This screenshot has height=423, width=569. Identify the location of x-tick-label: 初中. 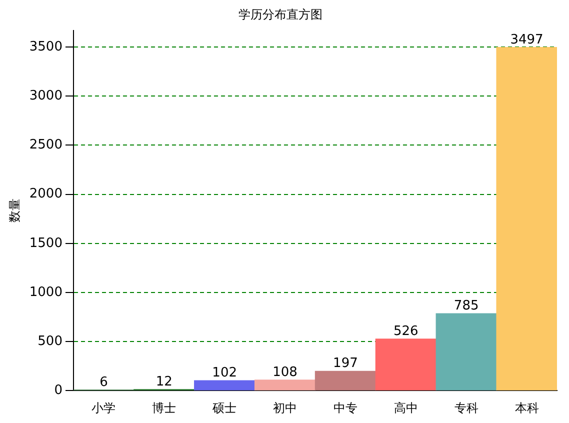
(285, 407).